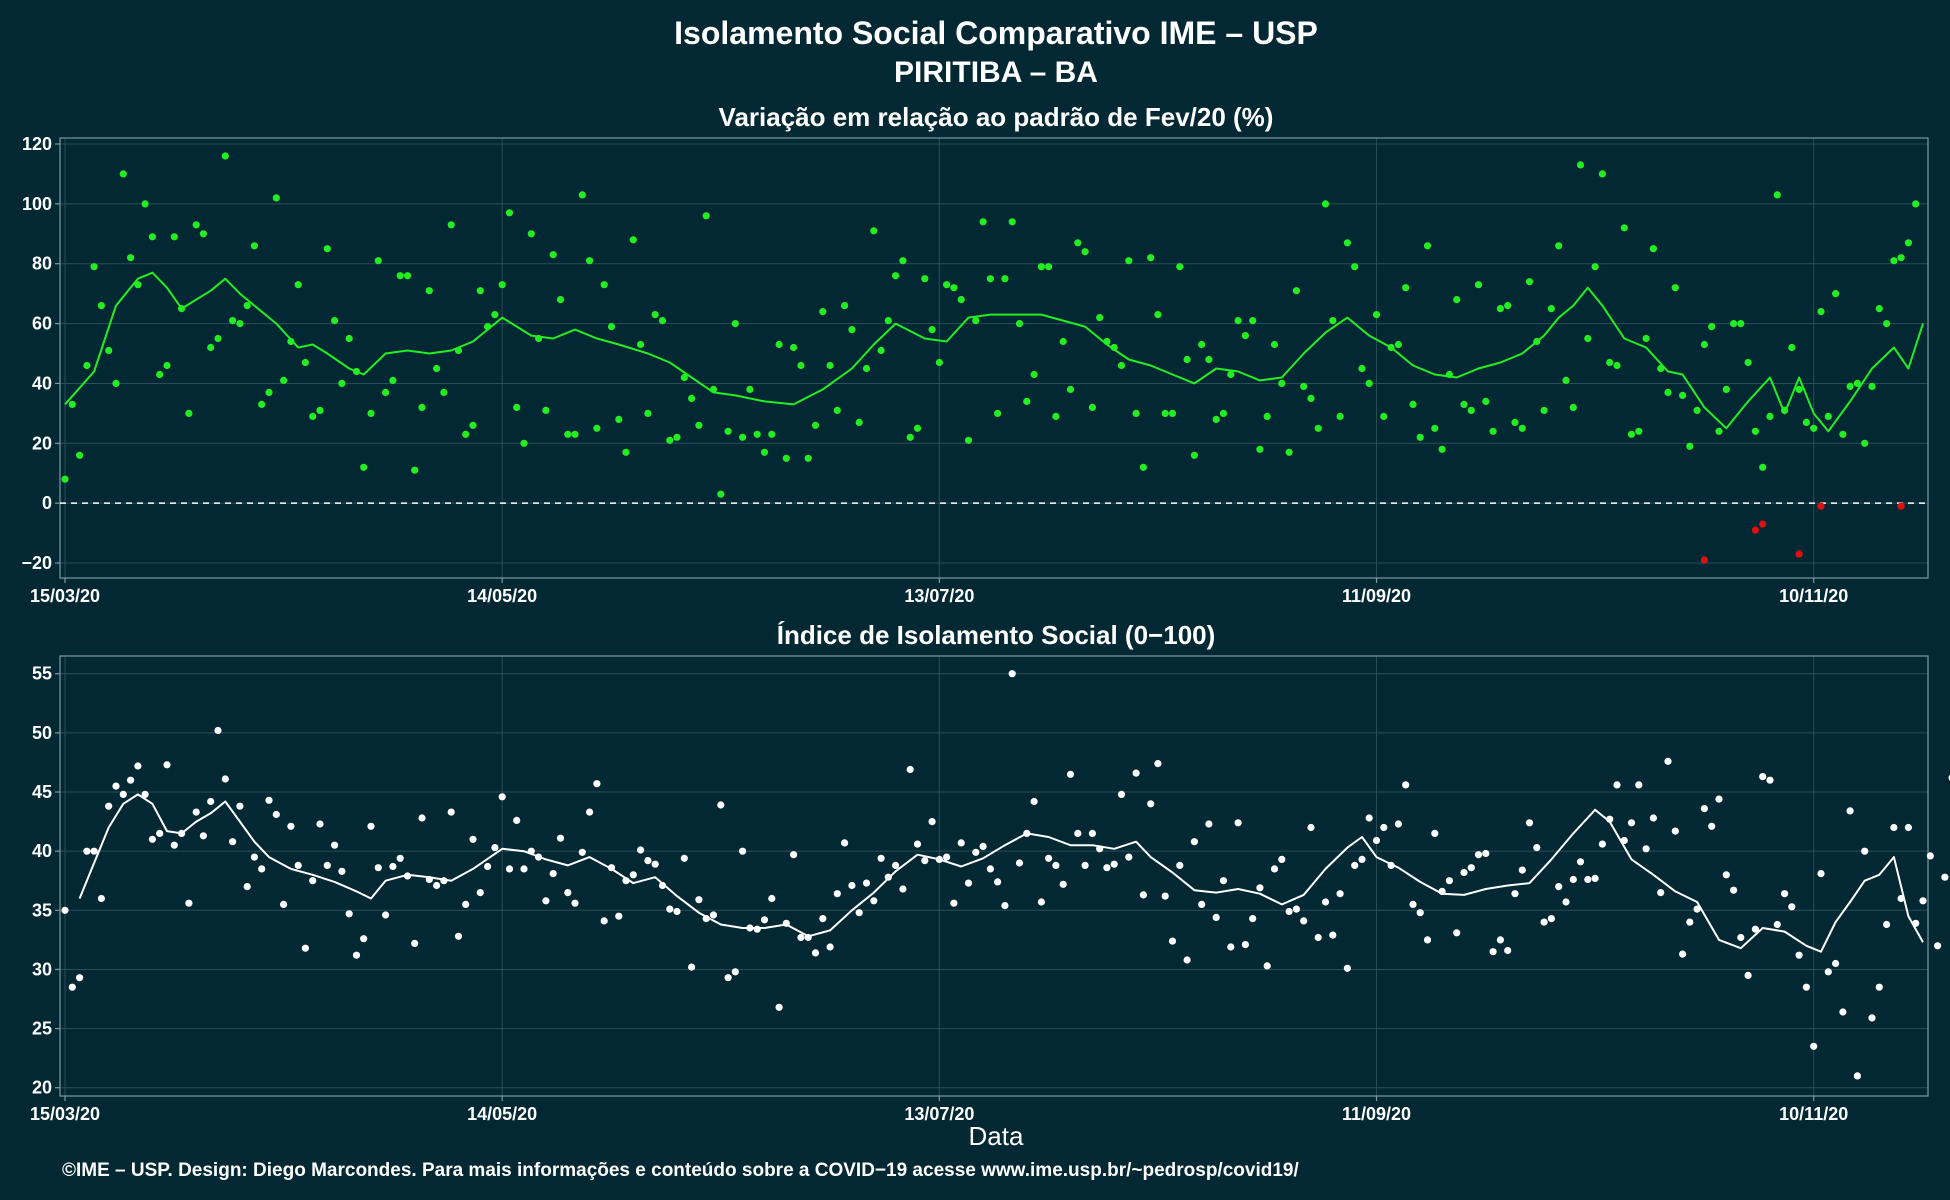  I want to click on chart-title-line2: PIRITIBA – BA, so click(996, 72).